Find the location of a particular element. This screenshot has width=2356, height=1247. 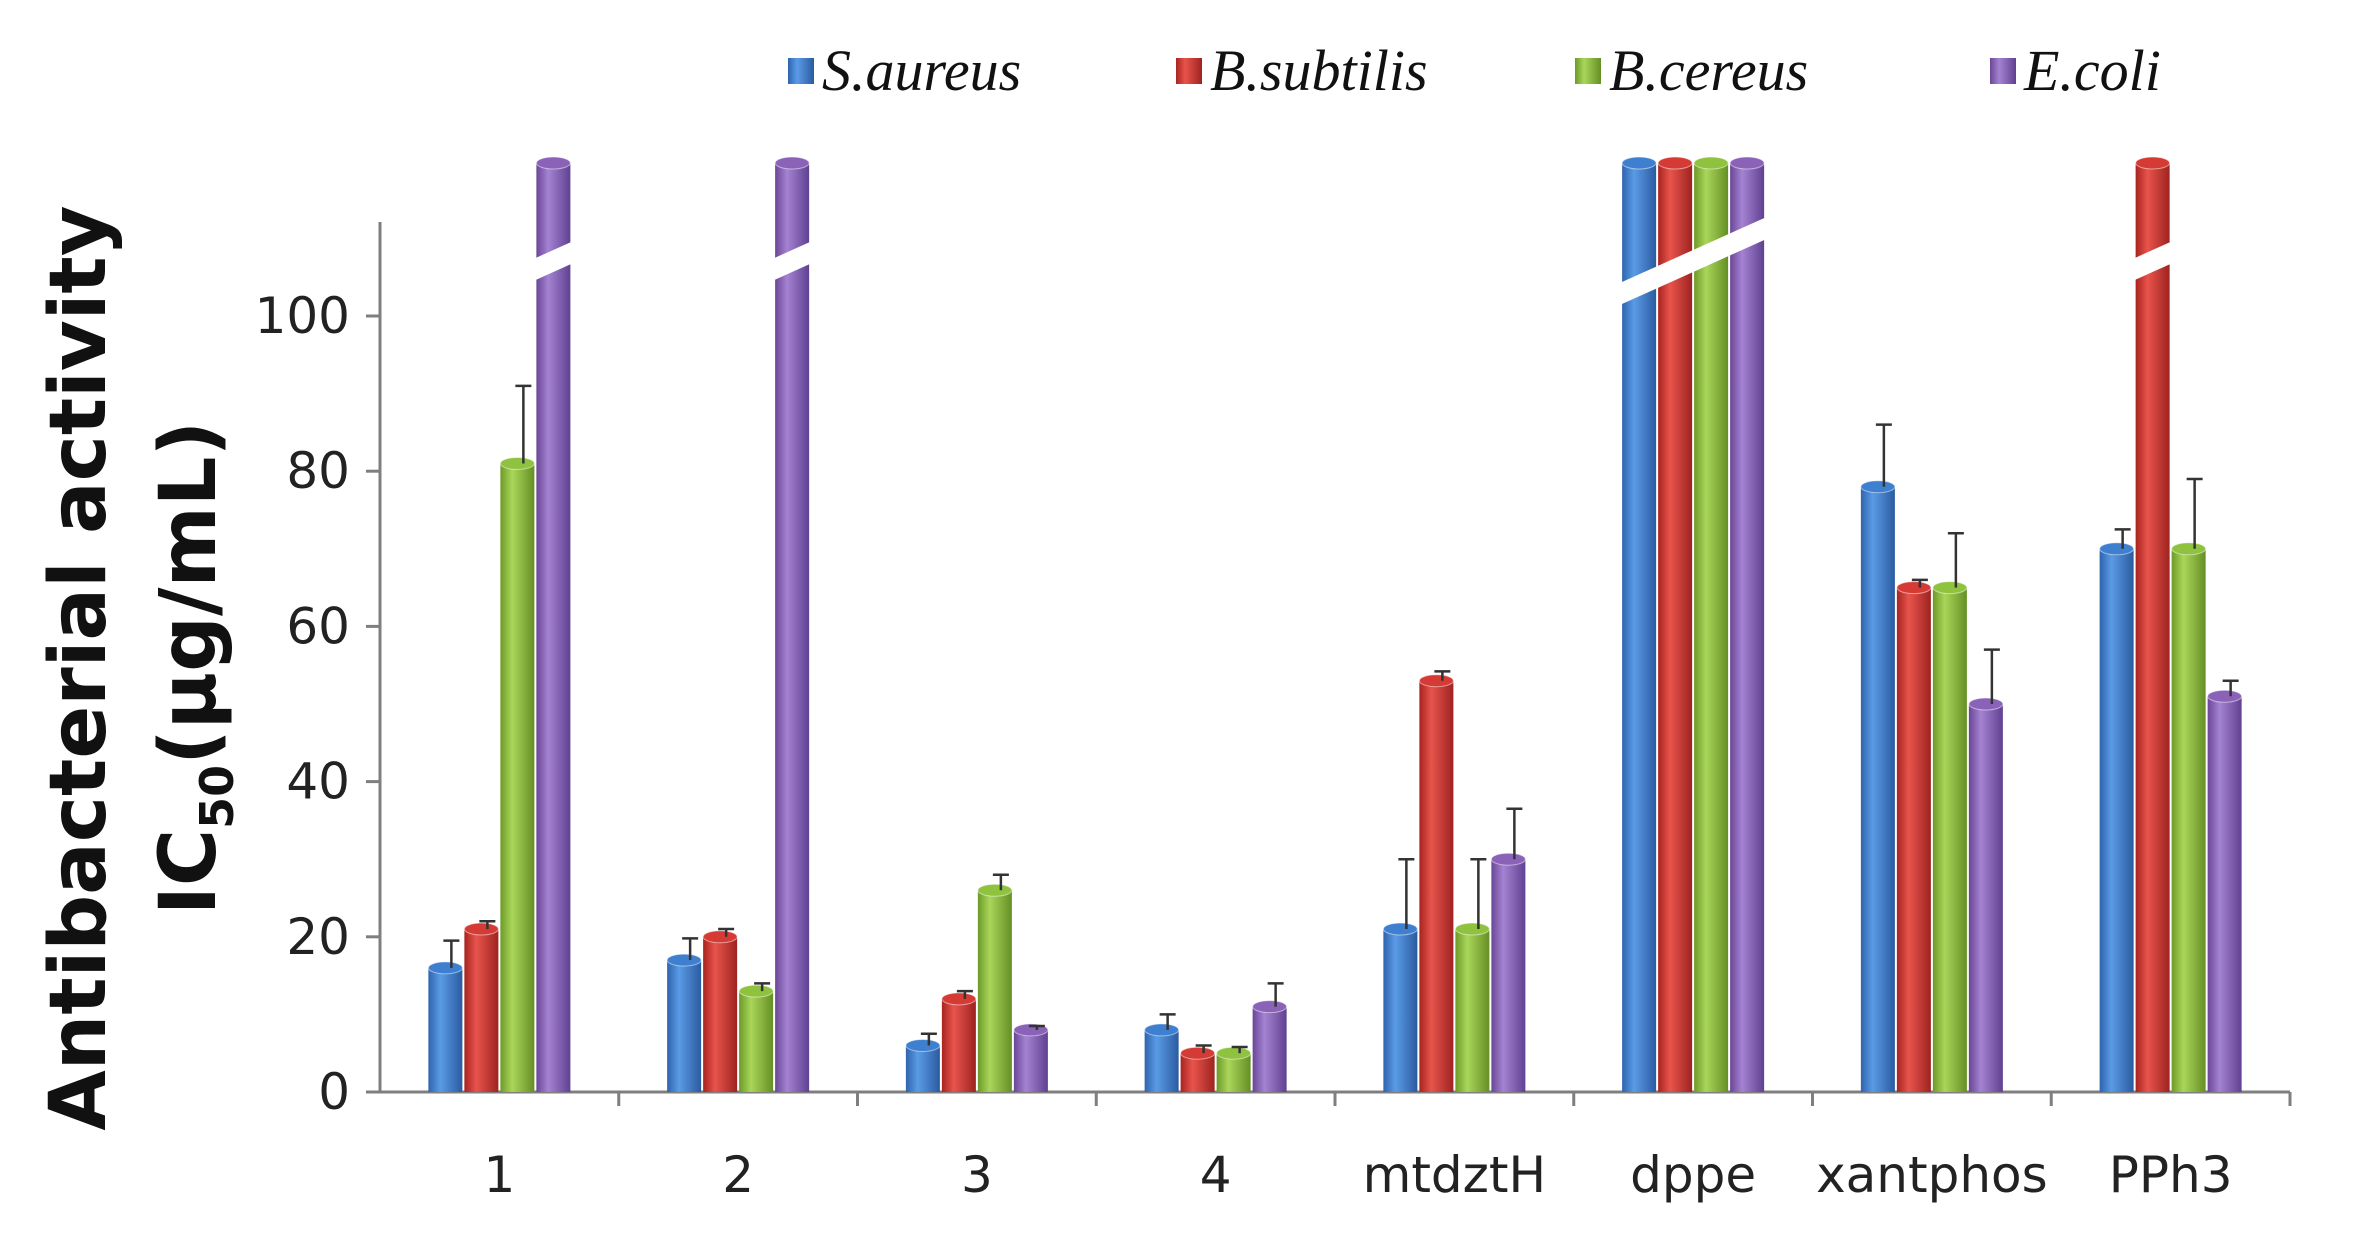

bar-b-subtilis-xantphos is located at coordinates (1913, 839).